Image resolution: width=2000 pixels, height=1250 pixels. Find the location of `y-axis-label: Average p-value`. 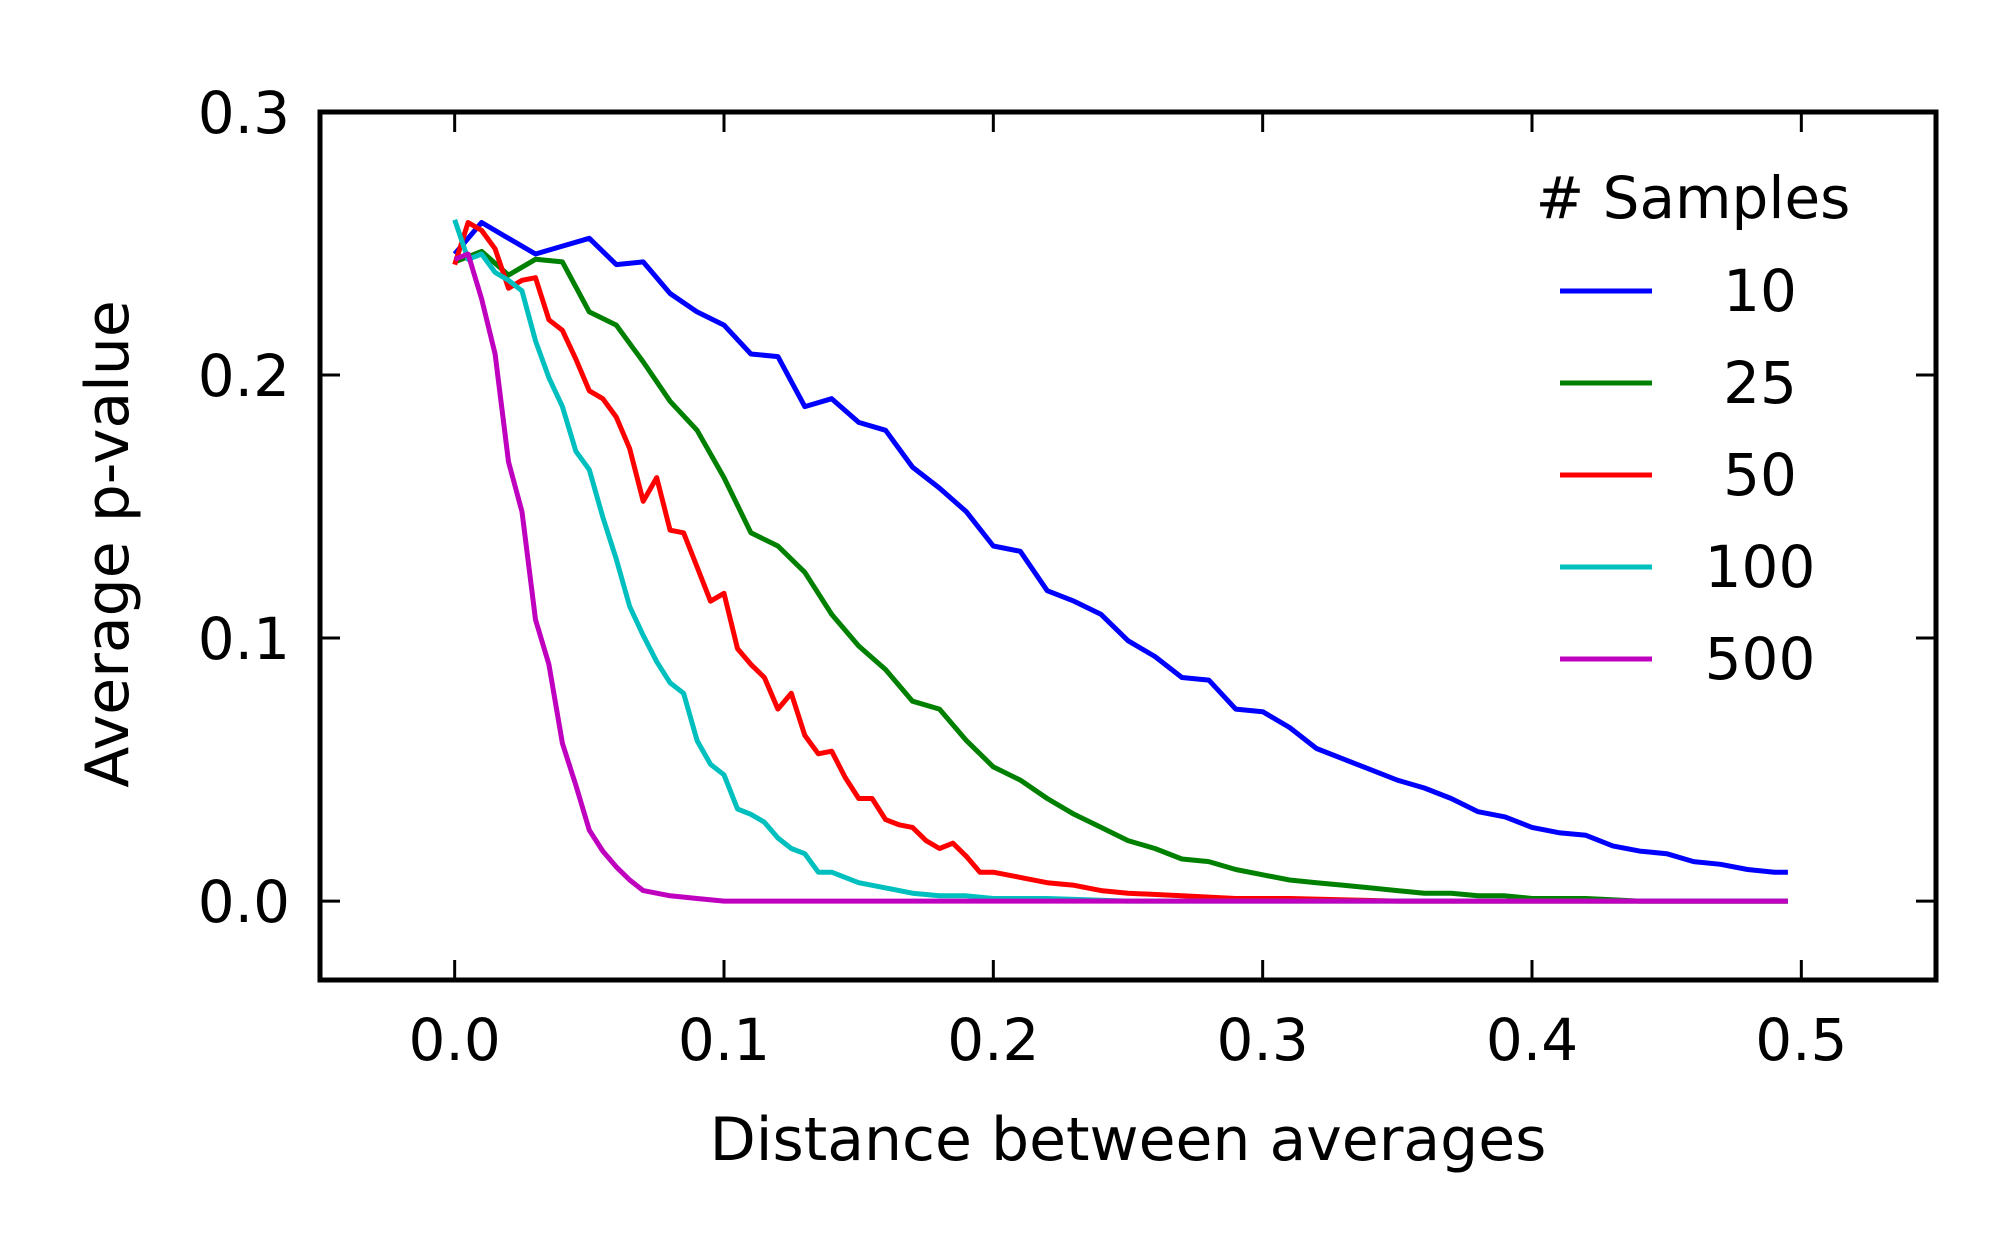

y-axis-label: Average p-value is located at coordinates (108, 543).